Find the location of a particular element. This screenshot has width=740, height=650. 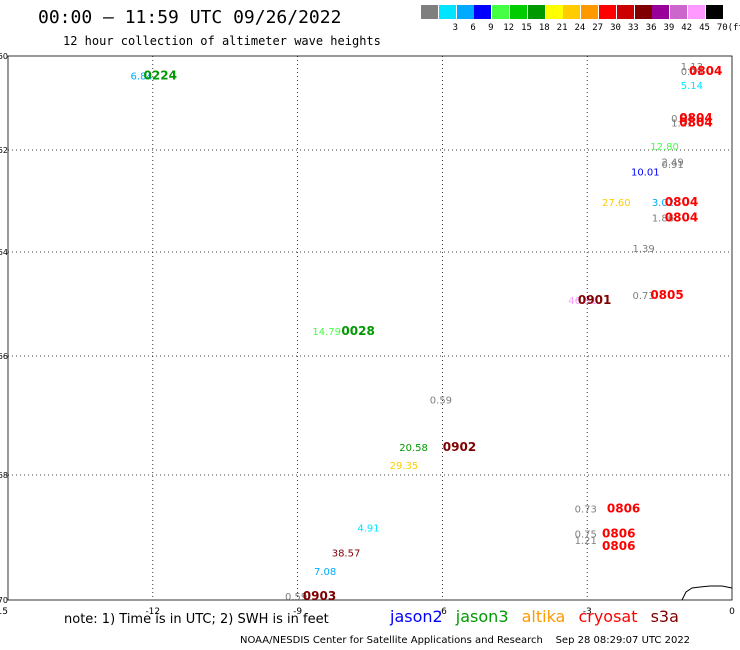

scale-label: 33 is located at coordinates (633, 28).